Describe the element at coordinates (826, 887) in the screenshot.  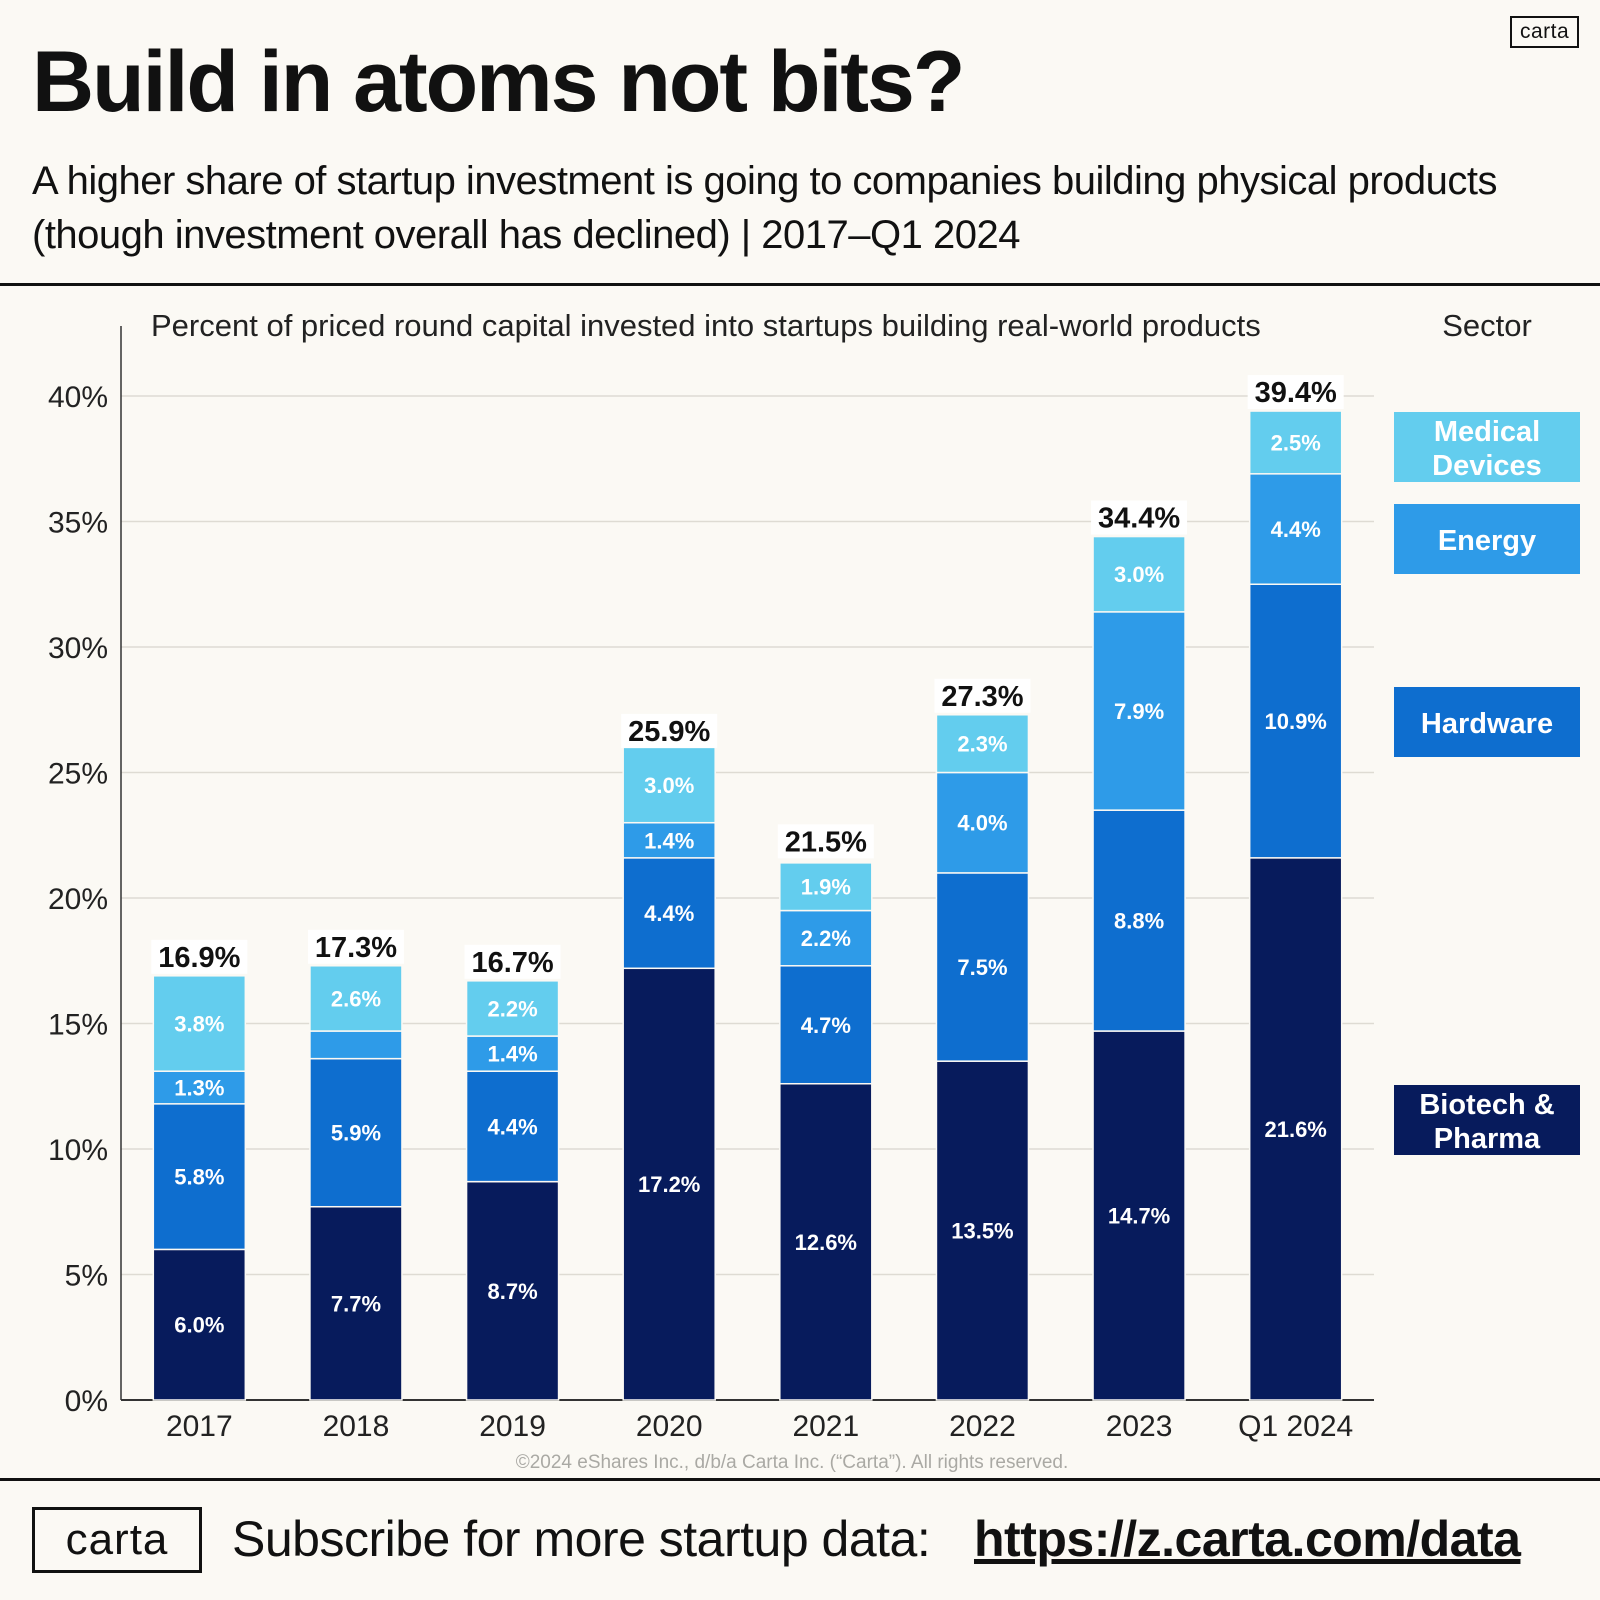
I see `data-label: 1.9%` at that location.